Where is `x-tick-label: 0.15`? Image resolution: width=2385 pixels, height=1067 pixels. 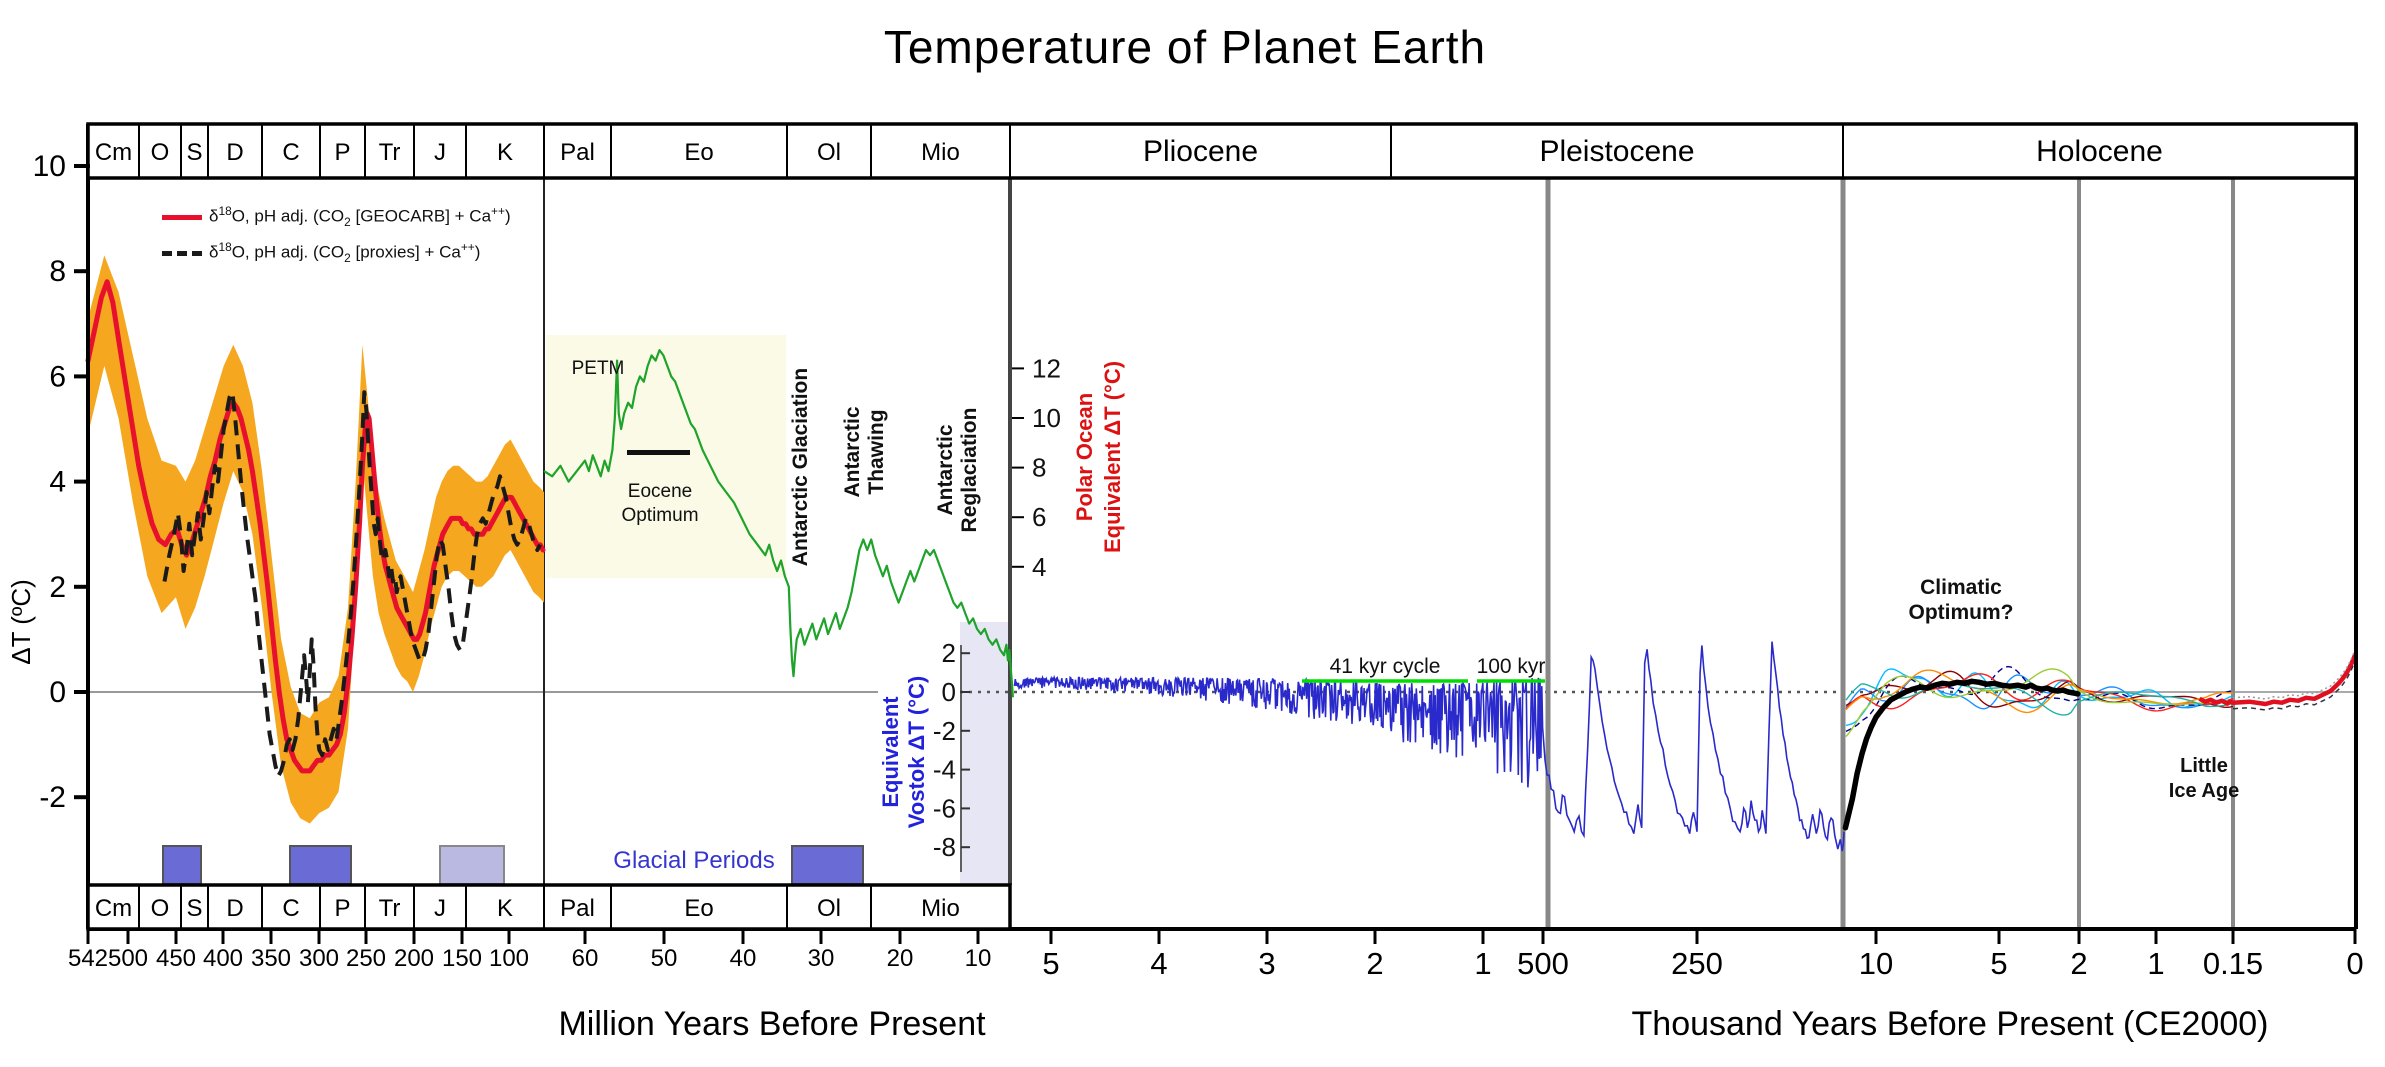
x-tick-label: 0.15 is located at coordinates (2233, 963).